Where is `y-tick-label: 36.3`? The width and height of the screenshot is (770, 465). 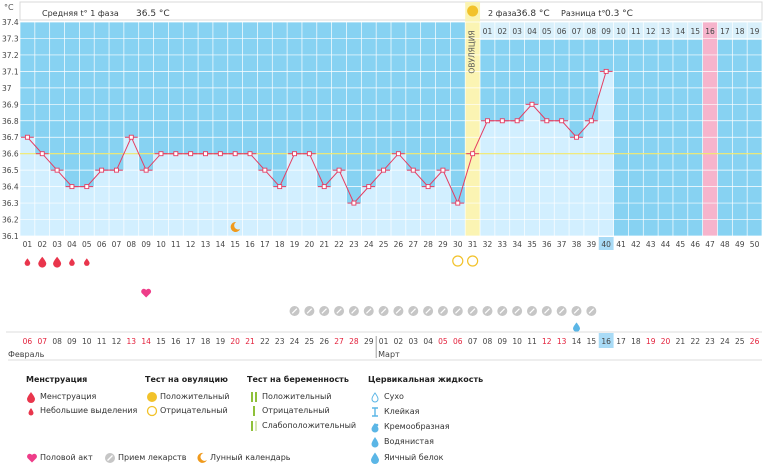
y-tick-label: 36.3 is located at coordinates (10, 203).